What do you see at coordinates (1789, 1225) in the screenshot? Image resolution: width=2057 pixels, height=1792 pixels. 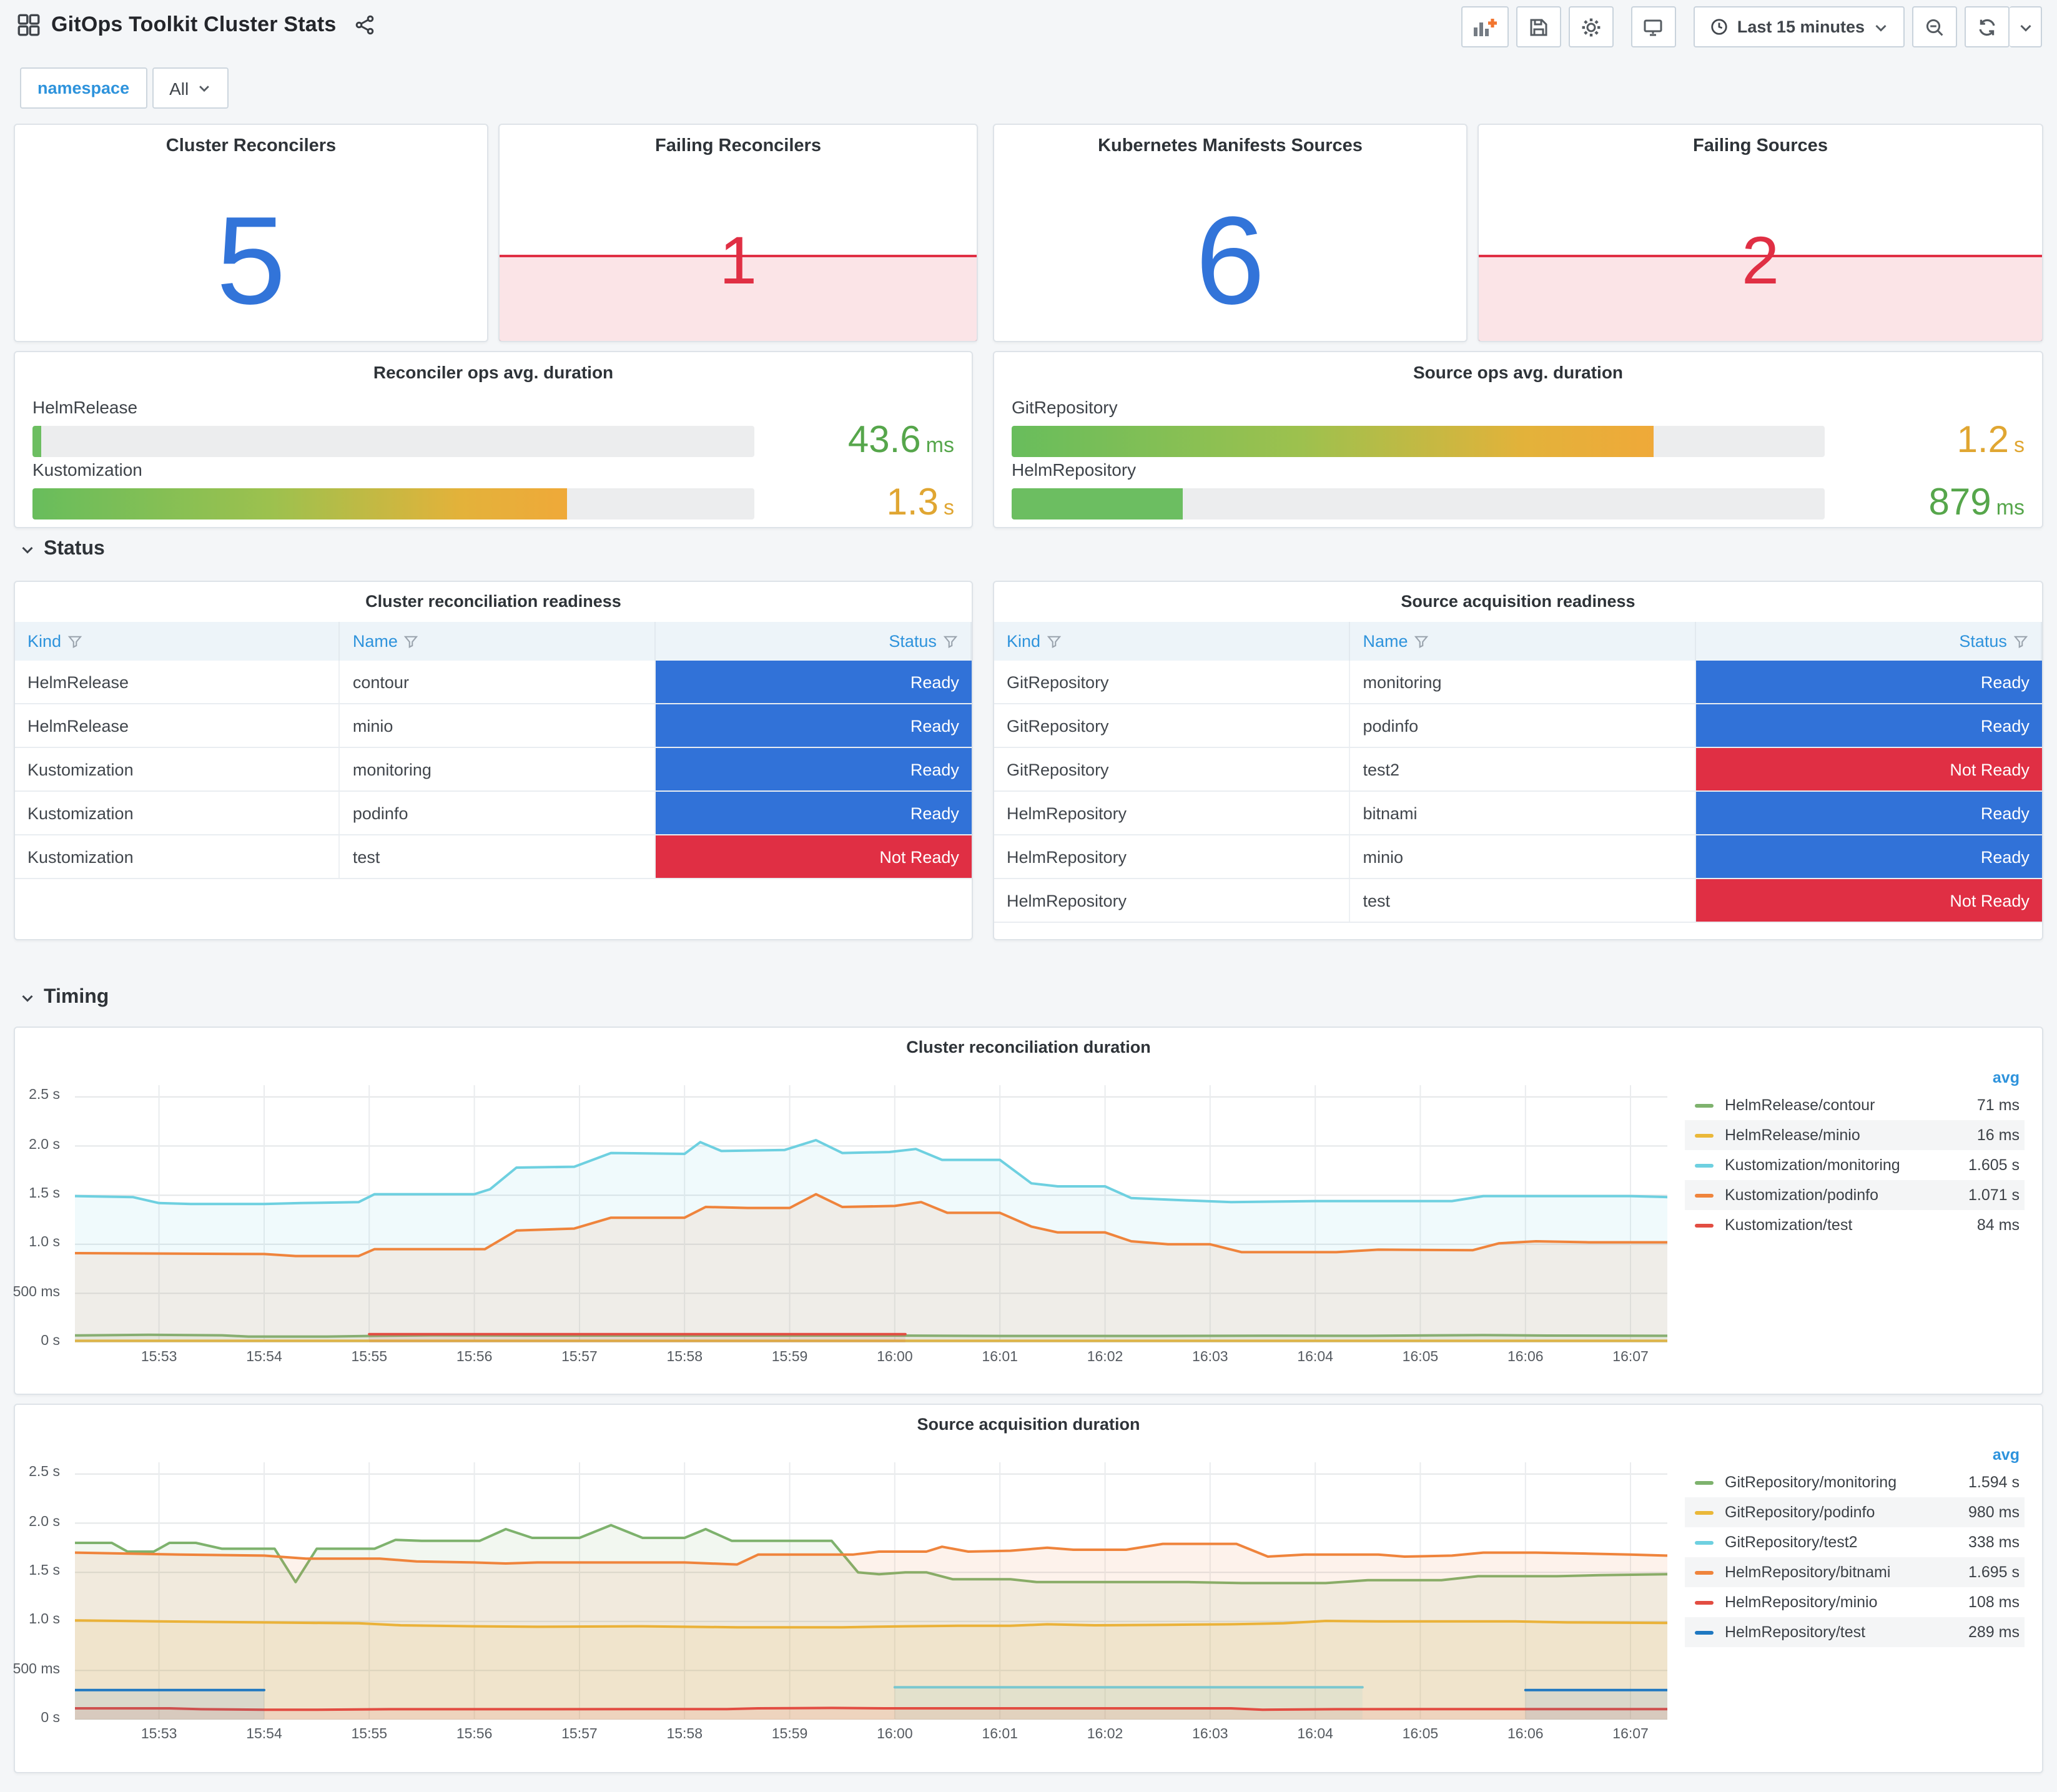 I see `legend-series-name: Kustomization/test` at bounding box center [1789, 1225].